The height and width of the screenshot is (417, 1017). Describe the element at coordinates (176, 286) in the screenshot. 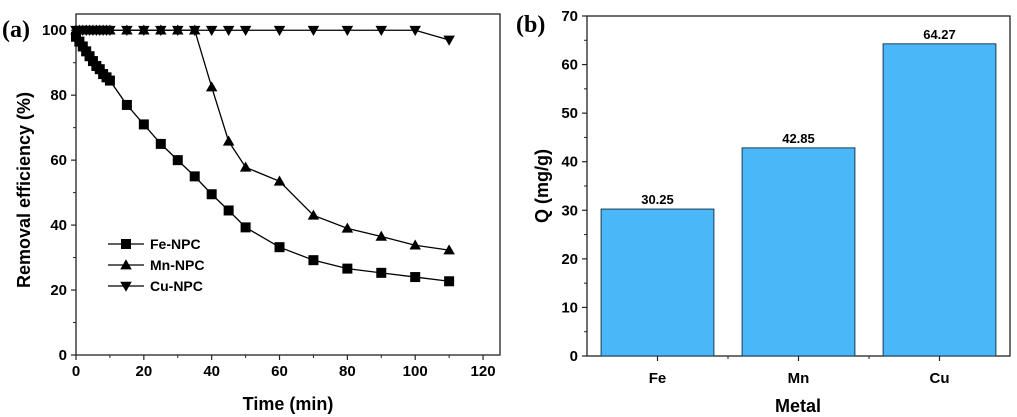

I see `legend-label: Cu-NPC` at that location.